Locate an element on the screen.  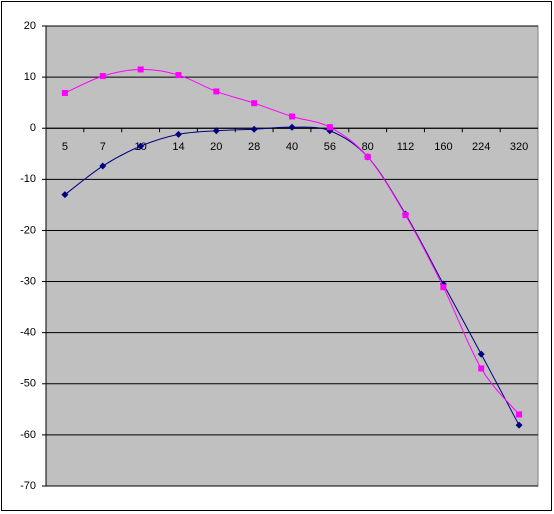
x-tick-label: 80 is located at coordinates (368, 147).